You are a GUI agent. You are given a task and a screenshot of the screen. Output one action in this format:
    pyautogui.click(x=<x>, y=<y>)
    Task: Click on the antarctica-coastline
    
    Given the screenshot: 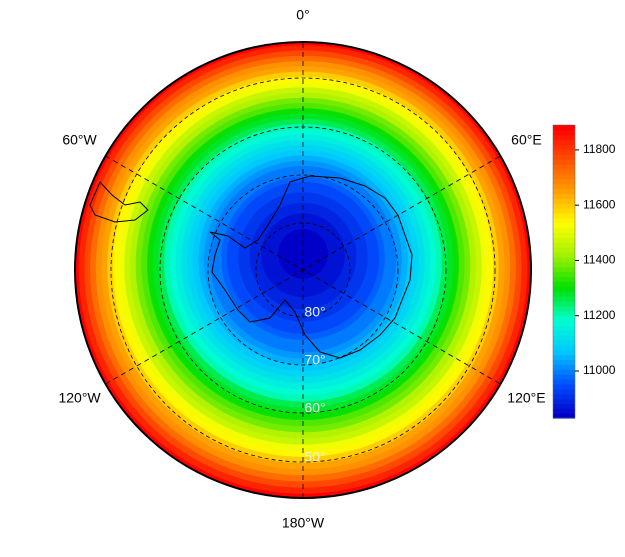 What is the action you would take?
    pyautogui.click(x=311, y=267)
    